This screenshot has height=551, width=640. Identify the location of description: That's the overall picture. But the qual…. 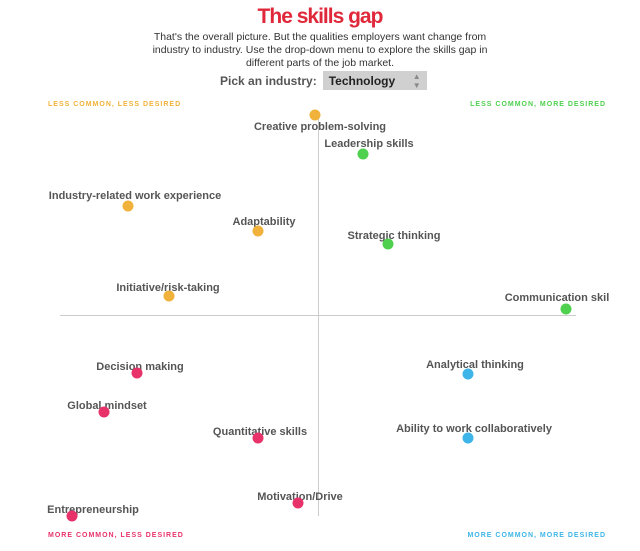
(320, 50).